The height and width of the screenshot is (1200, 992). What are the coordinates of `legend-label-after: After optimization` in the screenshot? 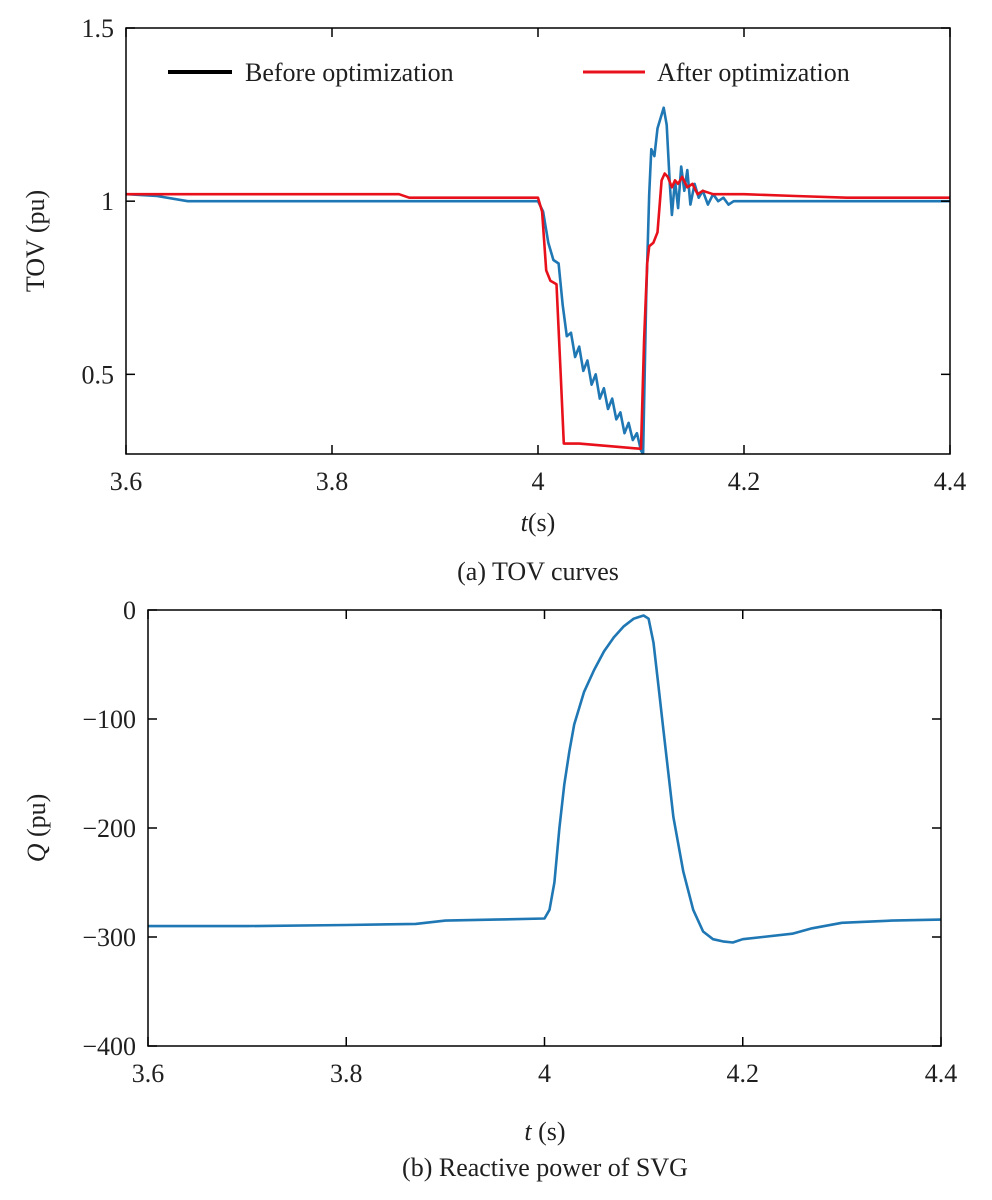 It's located at (753, 72).